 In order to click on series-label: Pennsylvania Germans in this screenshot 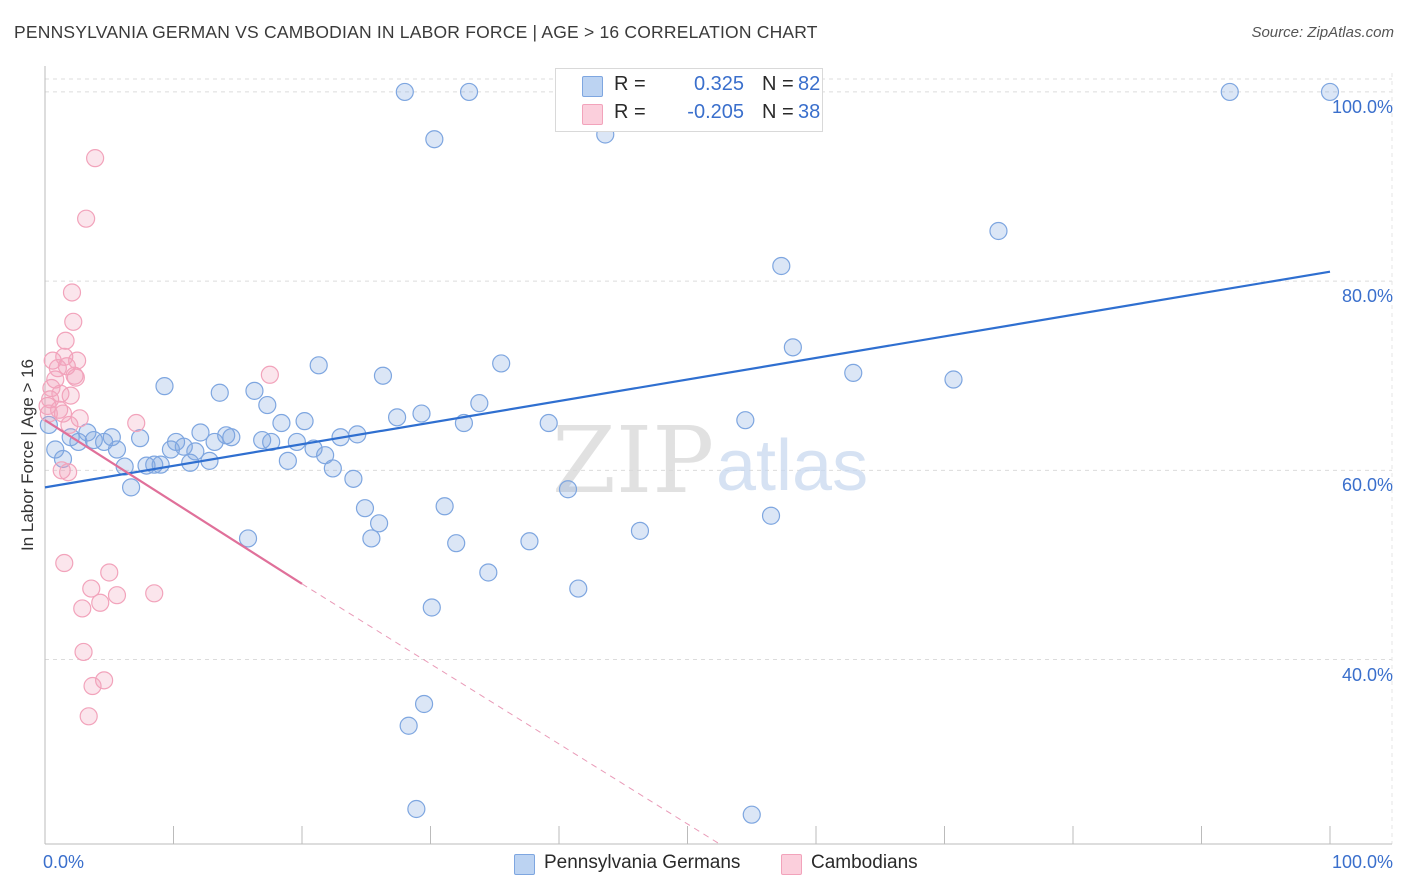, I will do `click(642, 862)`.